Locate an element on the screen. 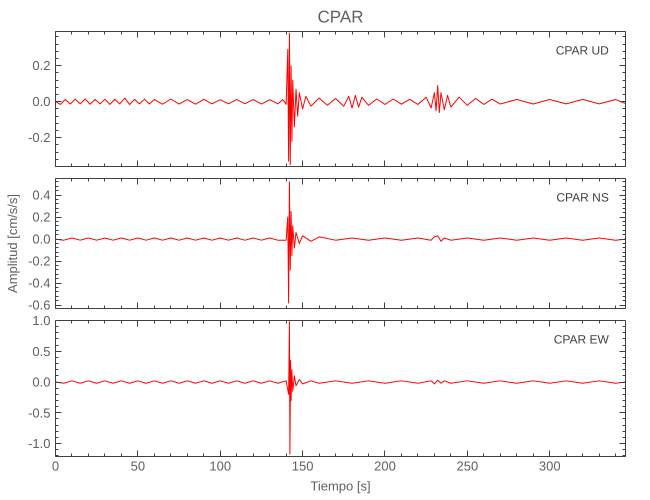 The height and width of the screenshot is (500, 650). x-tick-label: 0 is located at coordinates (56, 466).